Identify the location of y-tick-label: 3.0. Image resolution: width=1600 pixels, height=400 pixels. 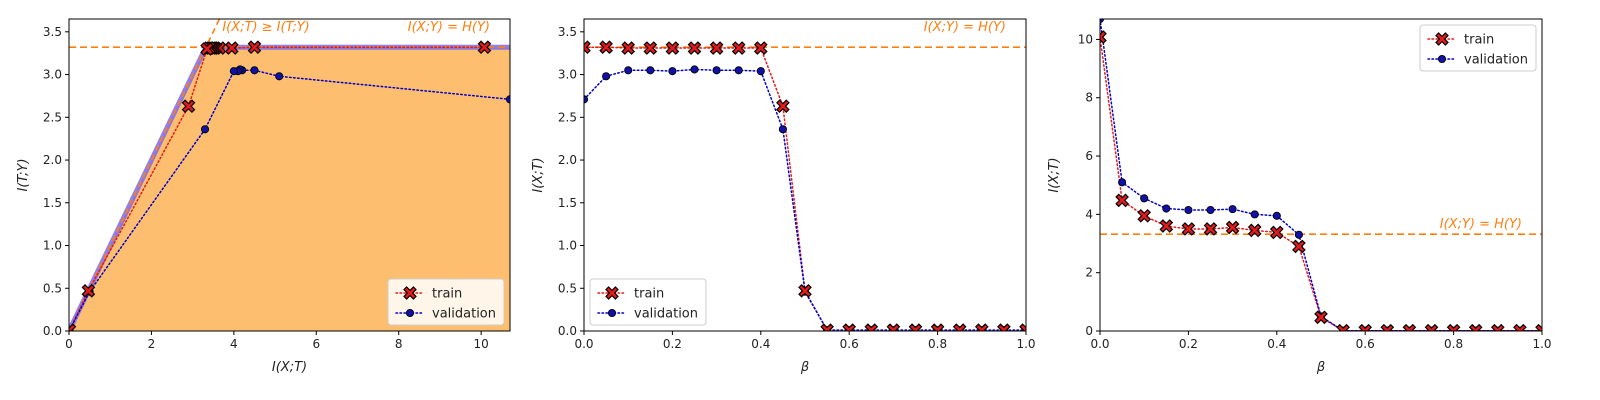
(52, 75).